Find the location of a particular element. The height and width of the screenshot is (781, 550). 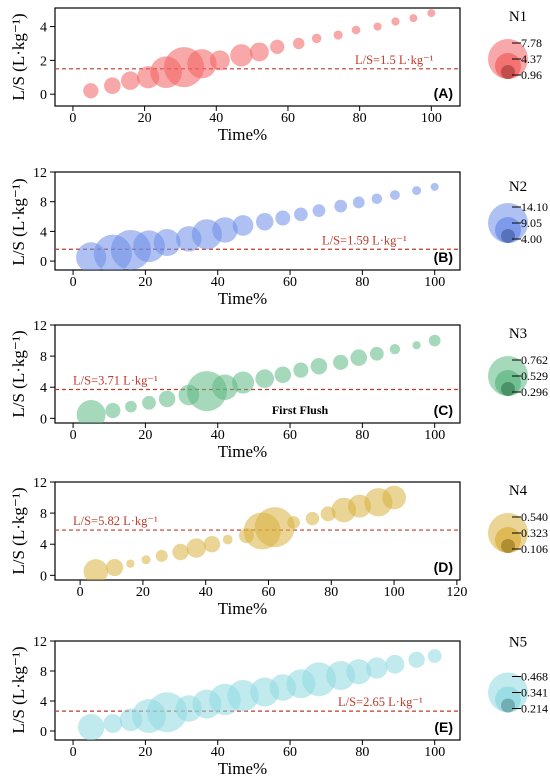

legend-title: N5 is located at coordinates (518, 643).